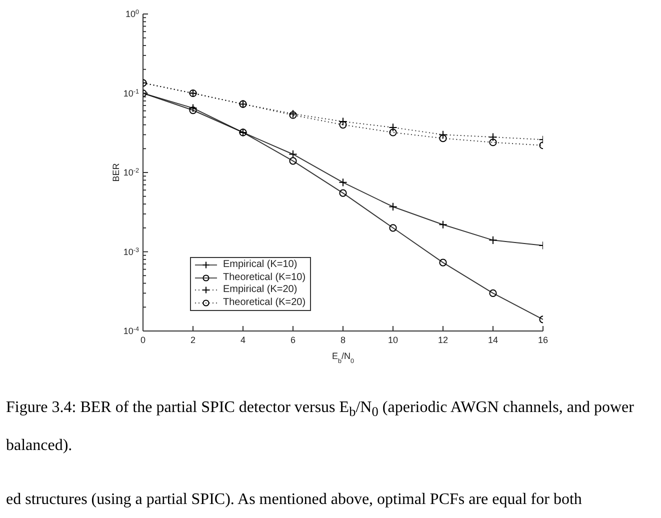 The image size is (661, 518). I want to click on y-tick-label: 10$^{0}$, so click(132, 13).